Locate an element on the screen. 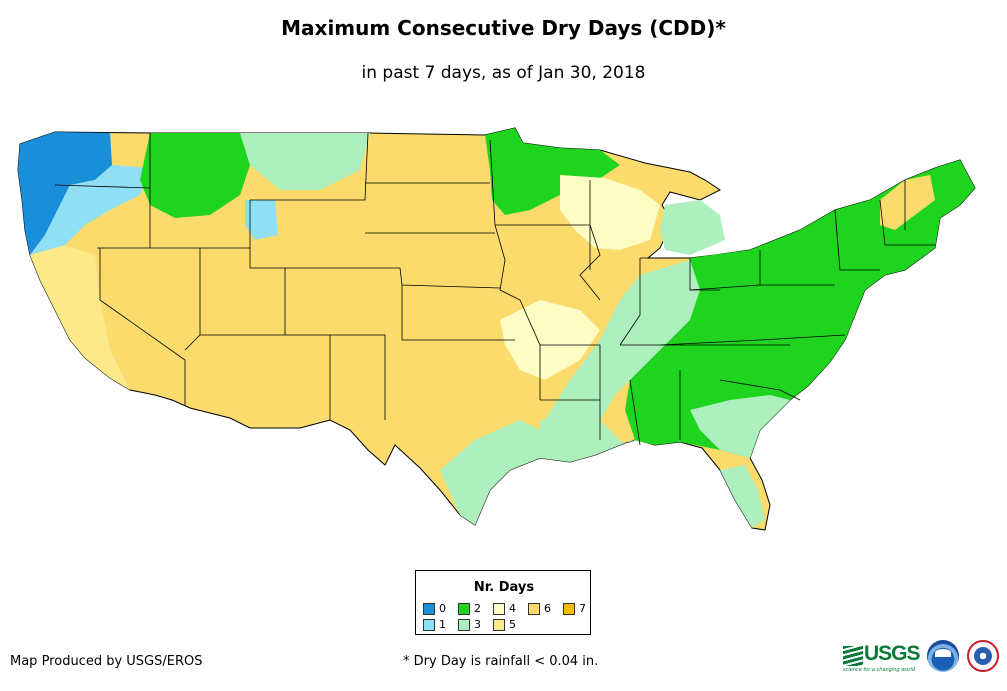 This screenshot has width=1007, height=691. legend-item-2: 2 is located at coordinates (469, 609).